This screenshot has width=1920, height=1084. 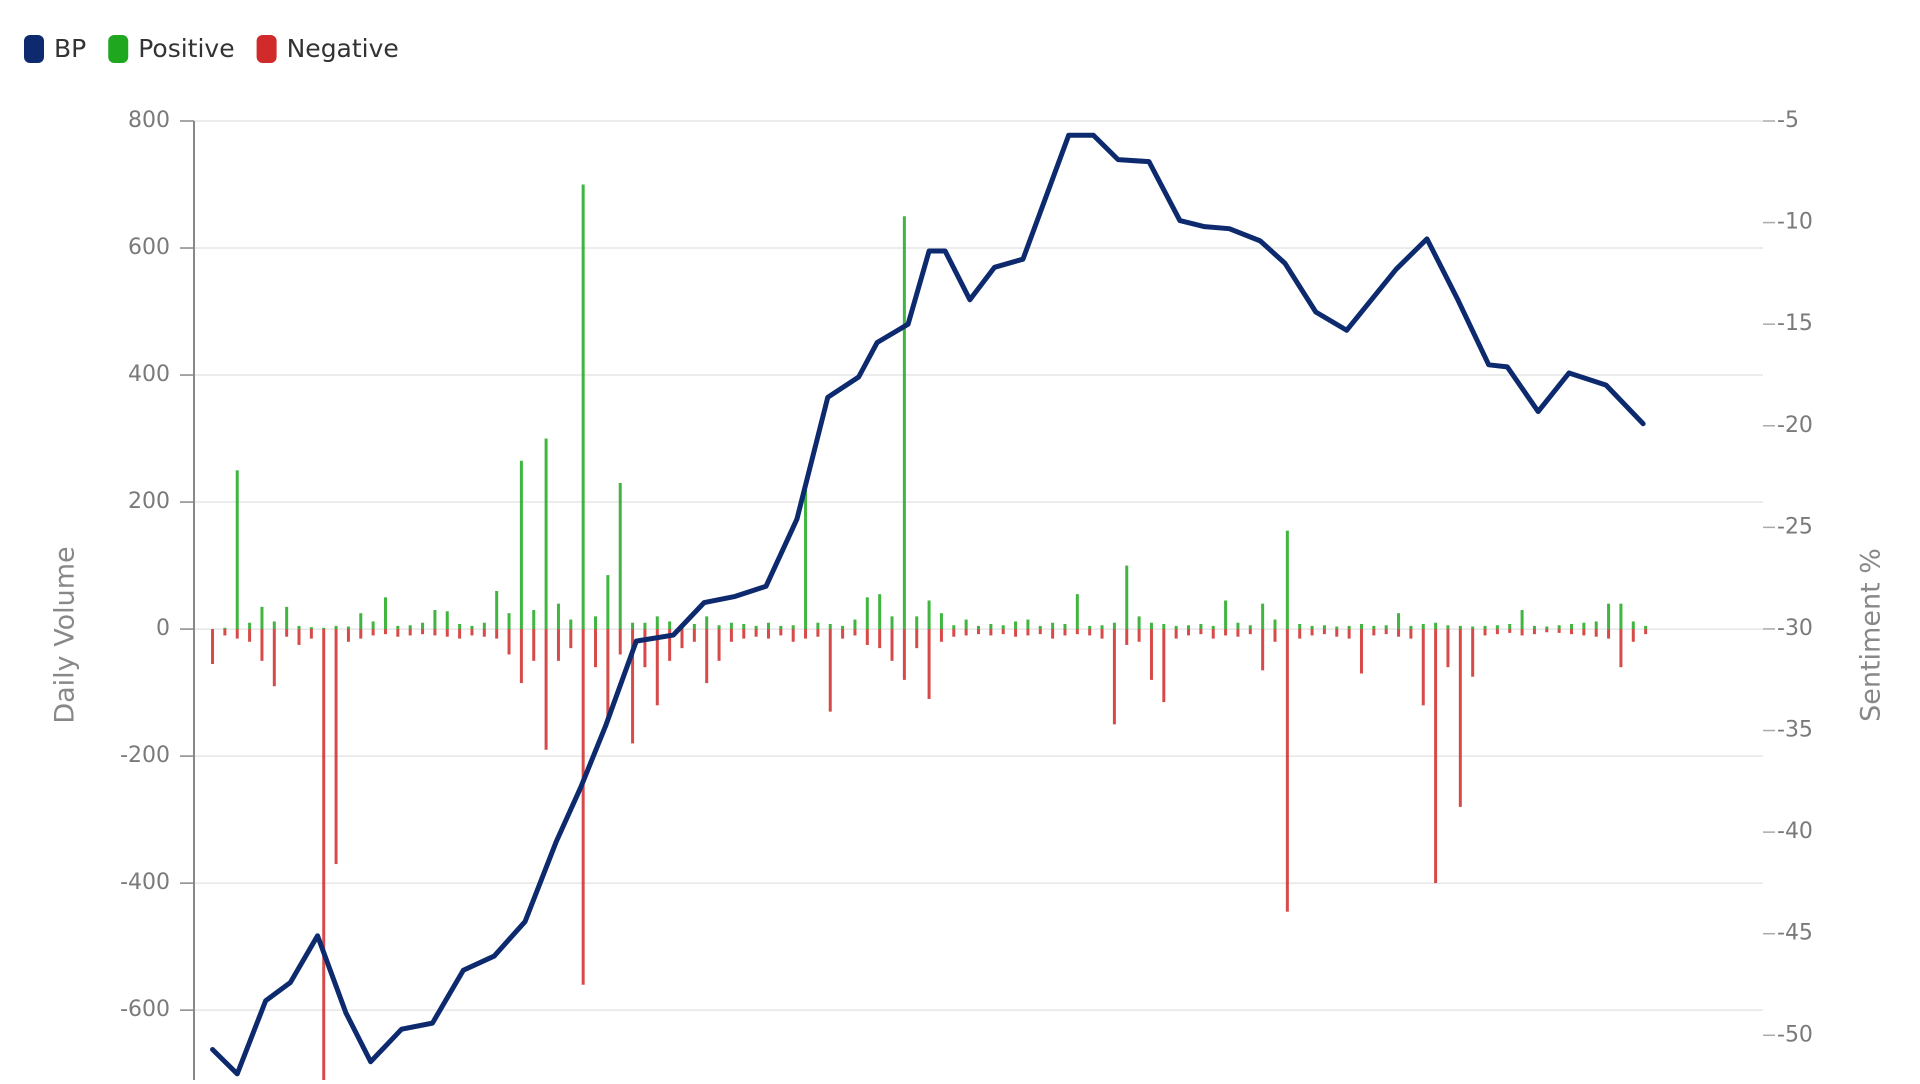 What do you see at coordinates (1795, 323) in the screenshot?
I see `y2-tick-label: -15` at bounding box center [1795, 323].